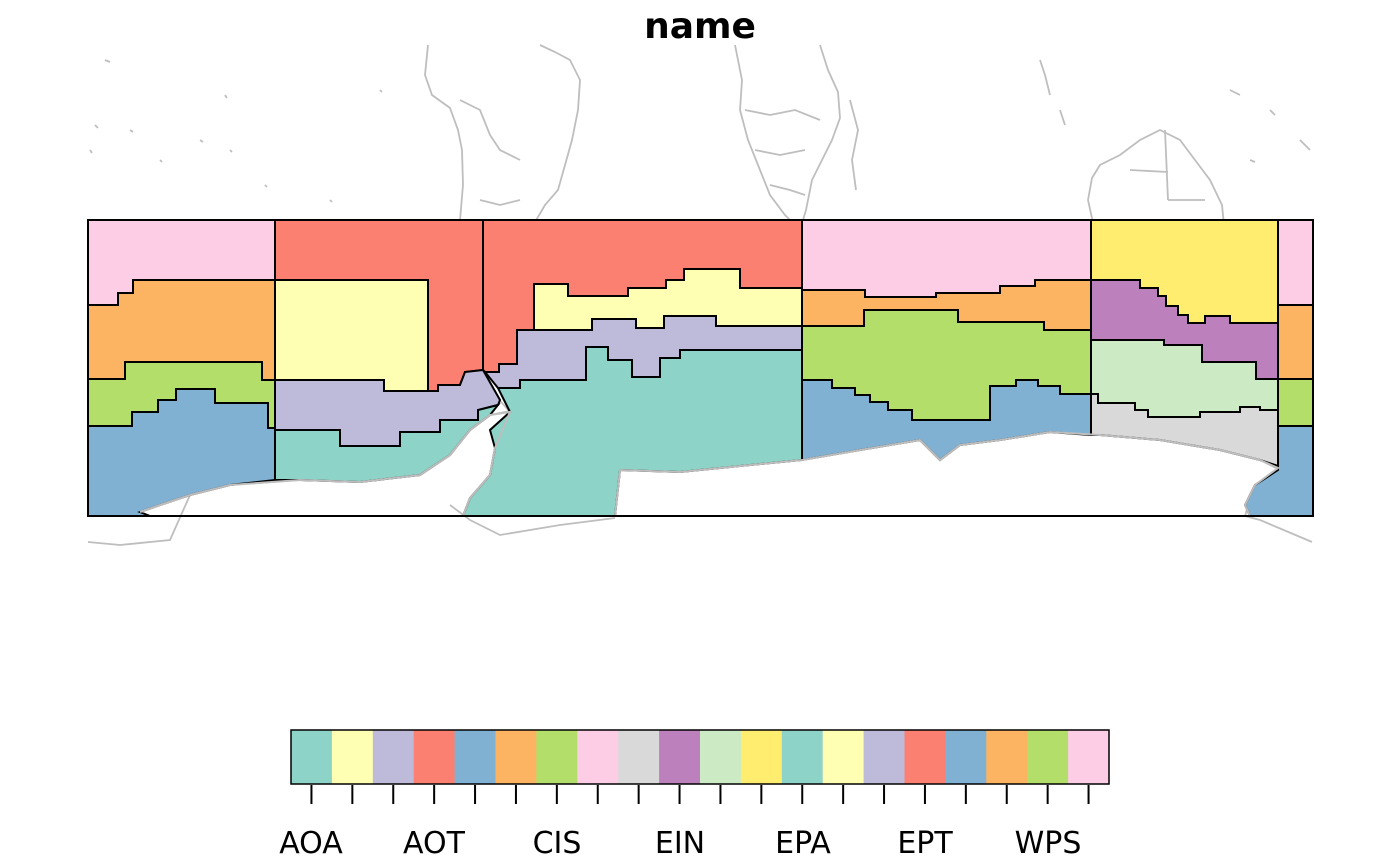 The image size is (1400, 865). I want to click on region-orange-far-east, so click(1295, 342).